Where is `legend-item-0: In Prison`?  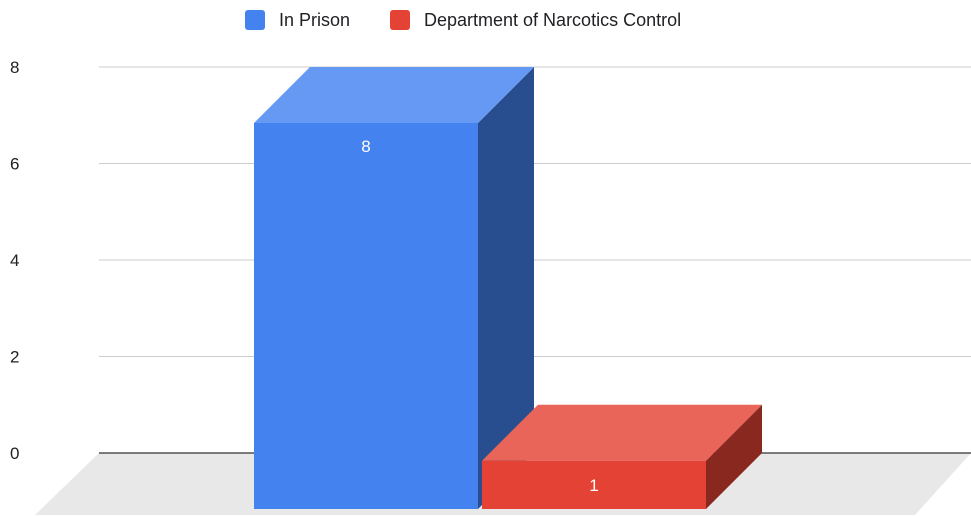
legend-item-0: In Prison is located at coordinates (297, 20).